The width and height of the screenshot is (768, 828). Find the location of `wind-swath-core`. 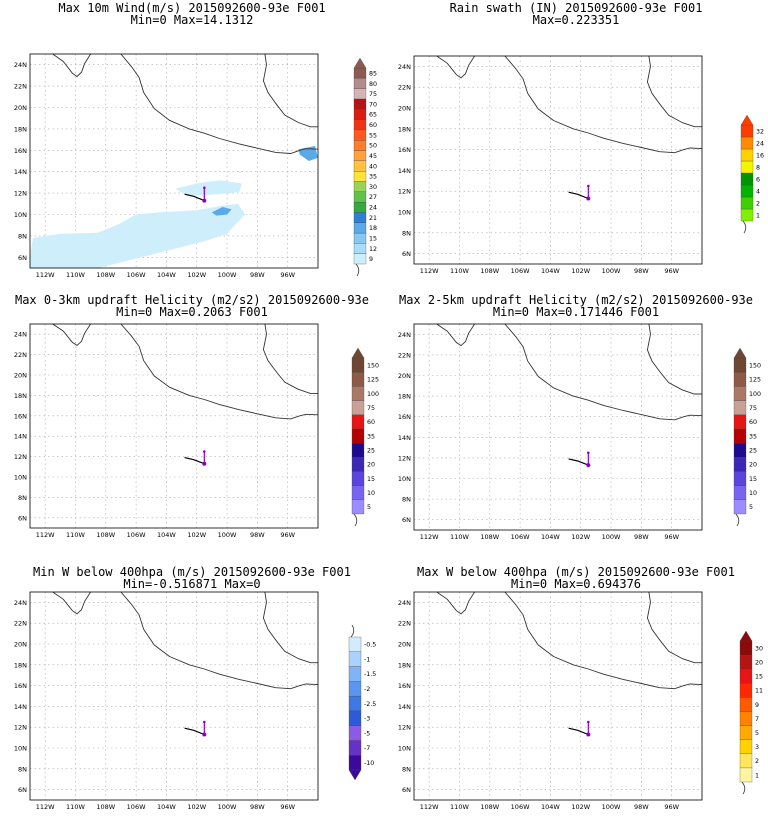

wind-swath-core is located at coordinates (221, 211).